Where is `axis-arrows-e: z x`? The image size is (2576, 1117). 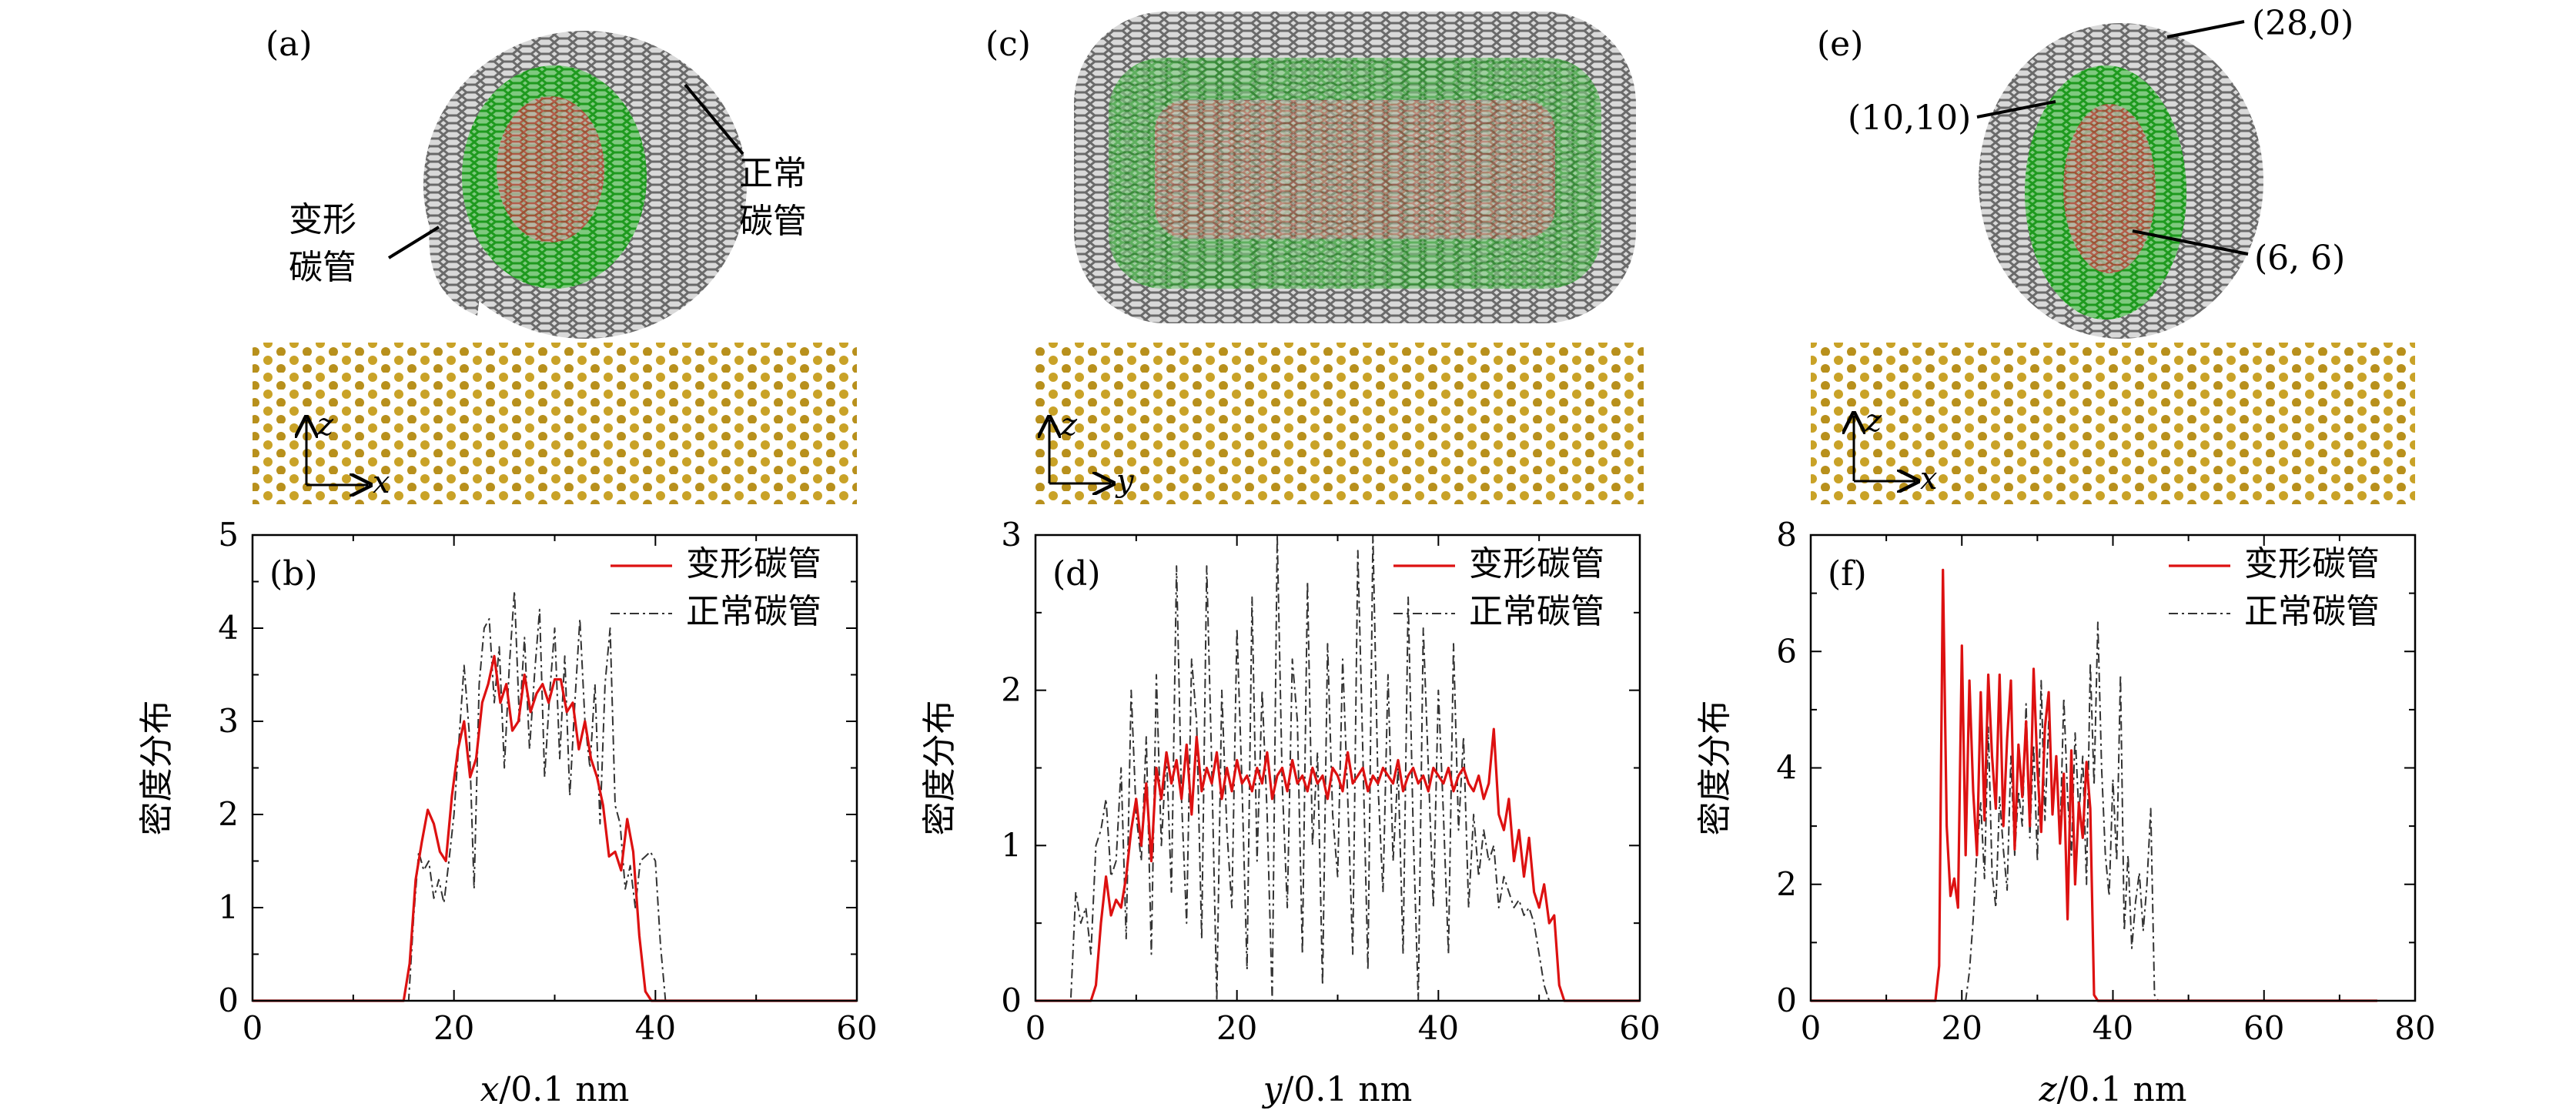 axis-arrows-e: z x is located at coordinates (1896, 450).